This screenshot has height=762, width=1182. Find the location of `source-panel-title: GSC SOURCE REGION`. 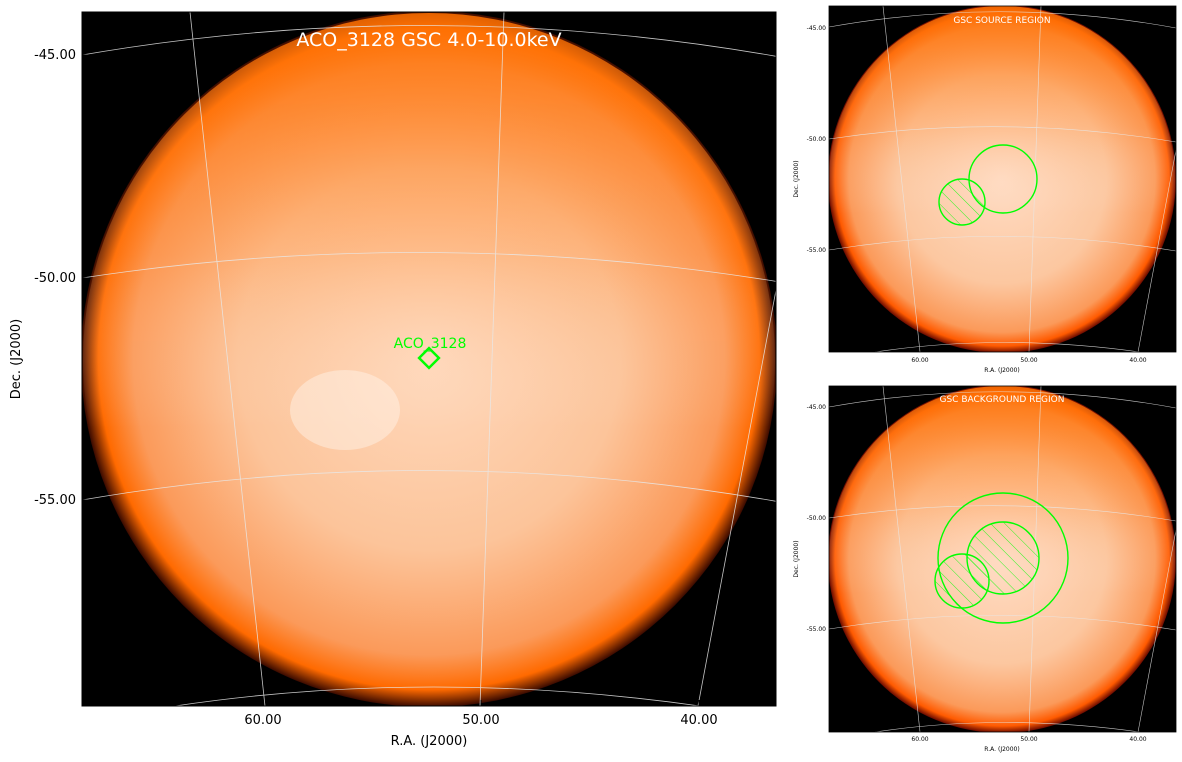

source-panel-title: GSC SOURCE REGION is located at coordinates (1001, 21).